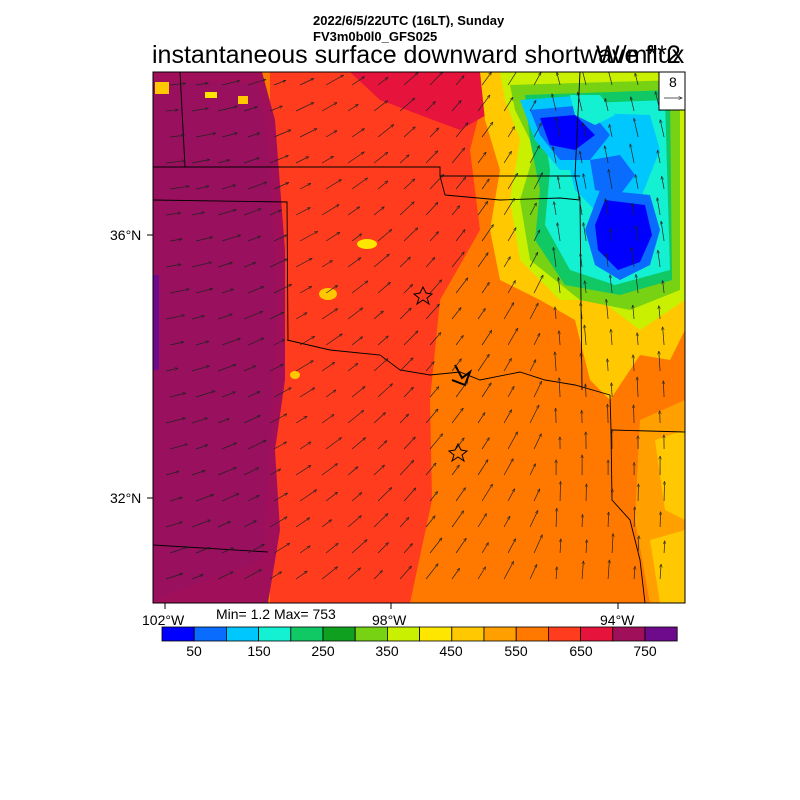 The height and width of the screenshot is (800, 800). Describe the element at coordinates (645, 651) in the screenshot. I see `colorbar-label: 750` at that location.